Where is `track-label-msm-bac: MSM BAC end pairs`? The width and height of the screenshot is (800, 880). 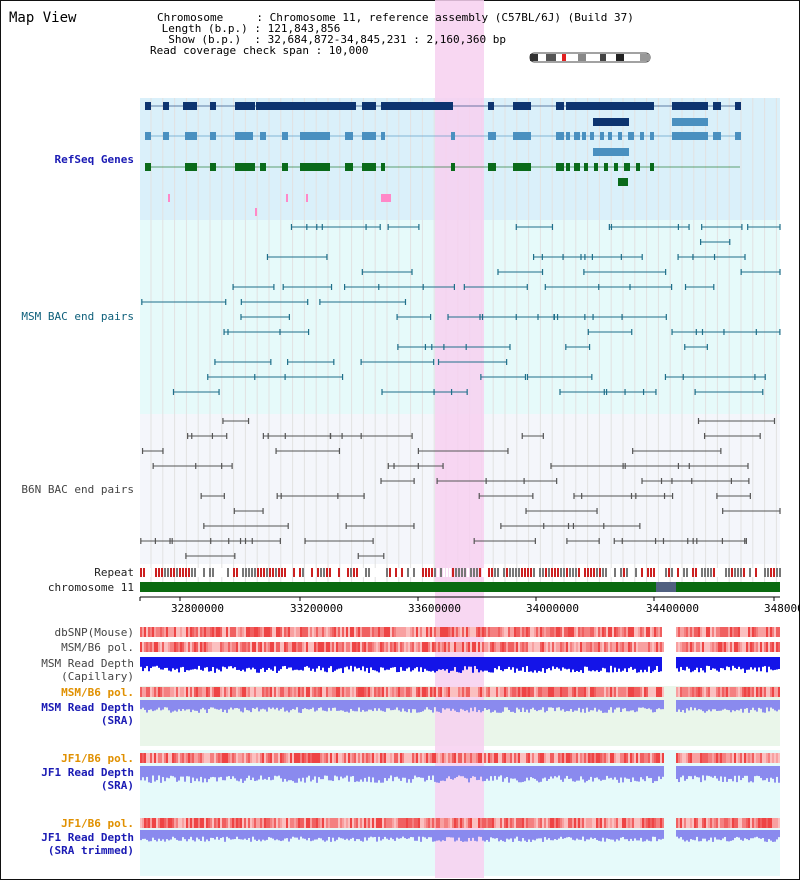
track-label-msm-bac: MSM BAC end pairs is located at coordinates (77, 316).